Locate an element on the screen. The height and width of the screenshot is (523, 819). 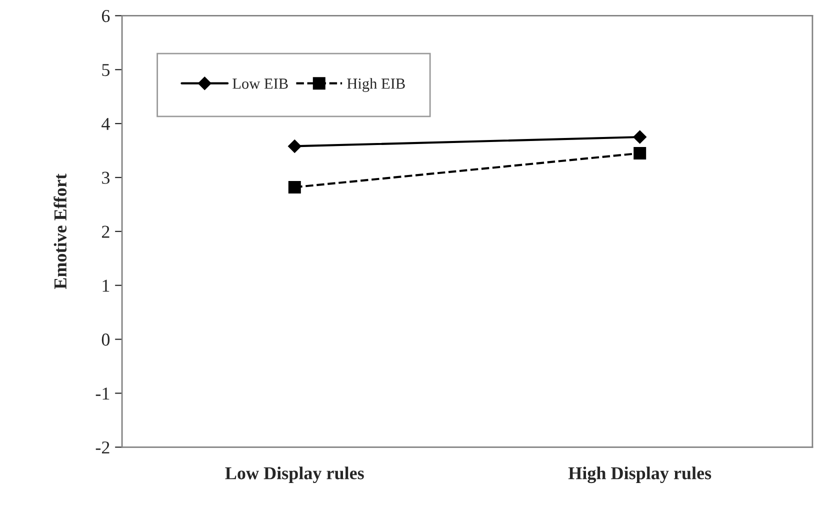
y-tick-label: -1 is located at coordinates (103, 394).